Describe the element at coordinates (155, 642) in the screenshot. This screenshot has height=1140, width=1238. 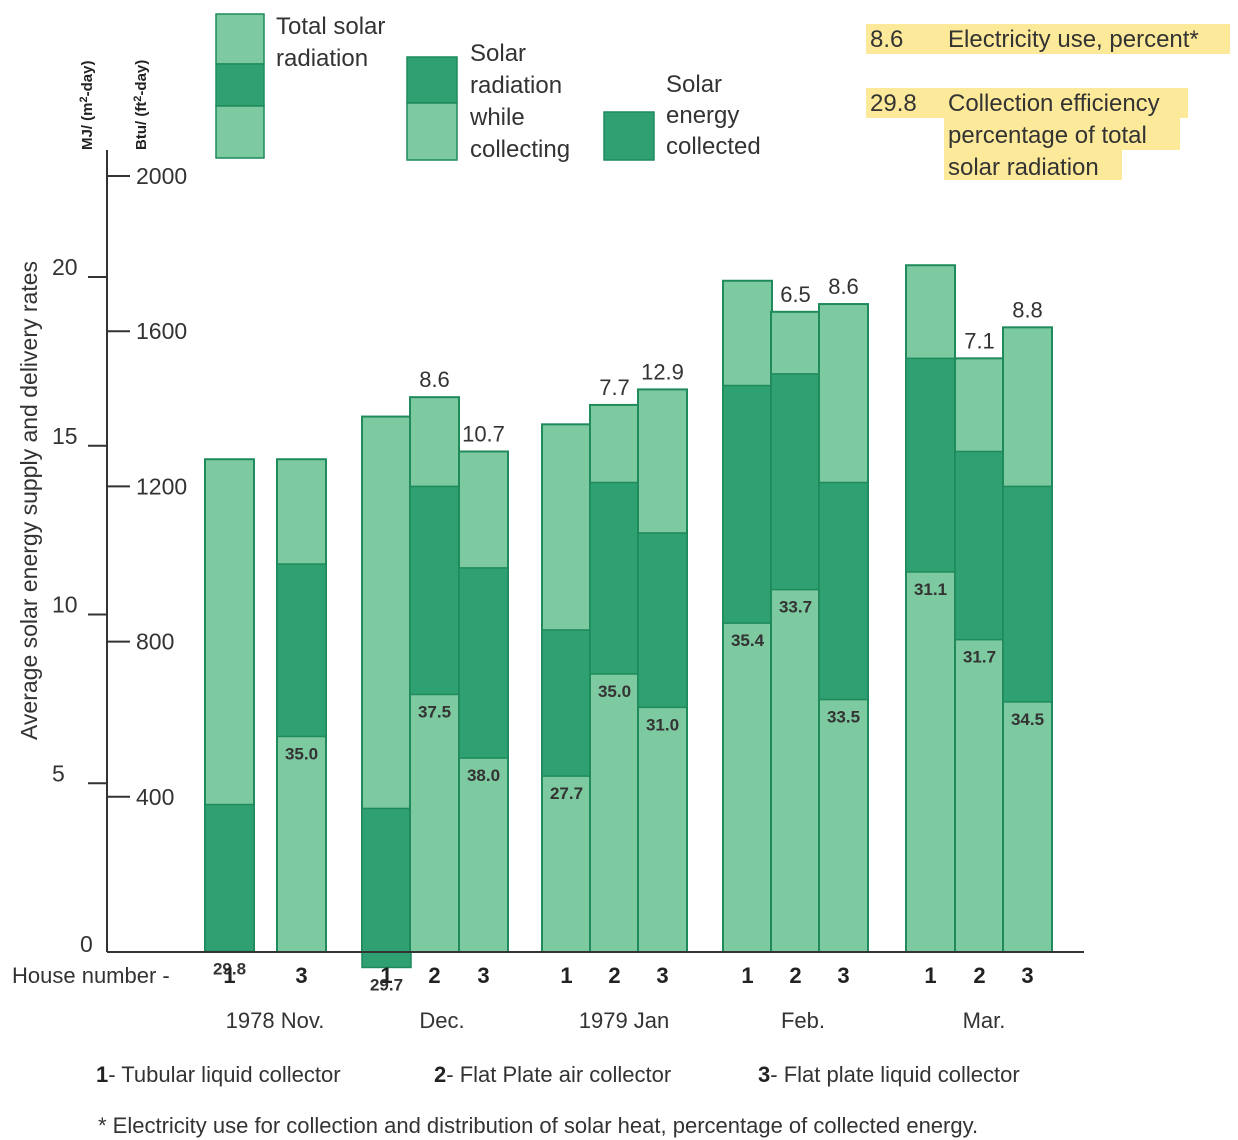
I see `y-tick-label-btu: 800` at that location.